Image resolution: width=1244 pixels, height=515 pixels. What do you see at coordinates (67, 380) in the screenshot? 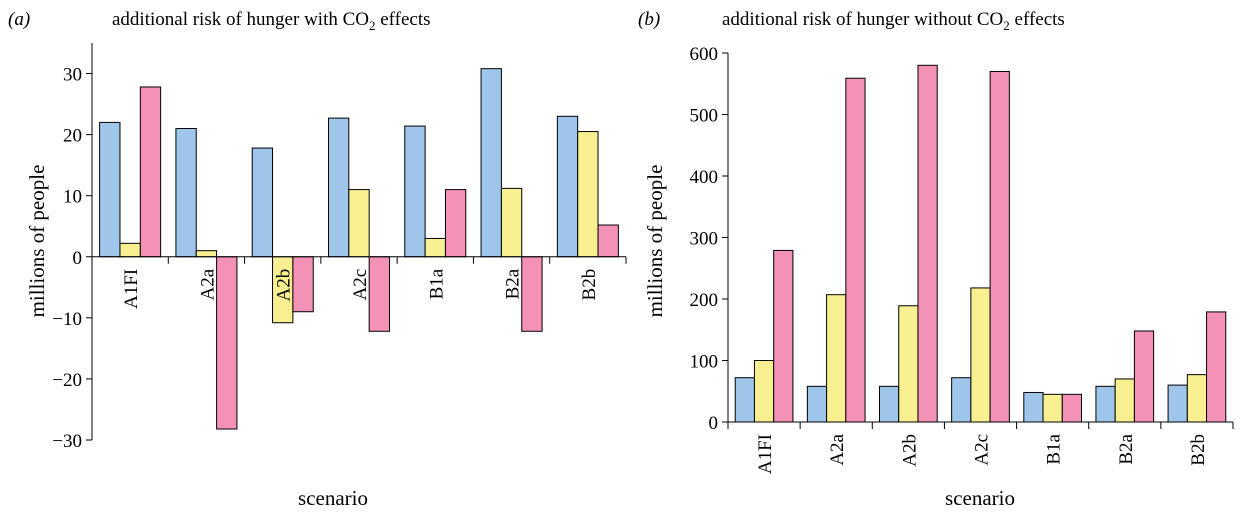
I see `y-tick-label: −20` at bounding box center [67, 380].